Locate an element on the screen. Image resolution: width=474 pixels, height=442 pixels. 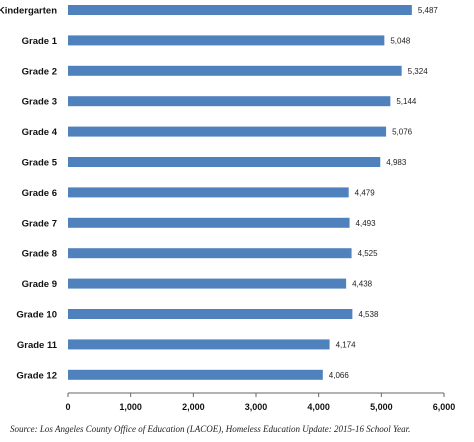
category-label-3: Grade 3 is located at coordinates (39, 102).